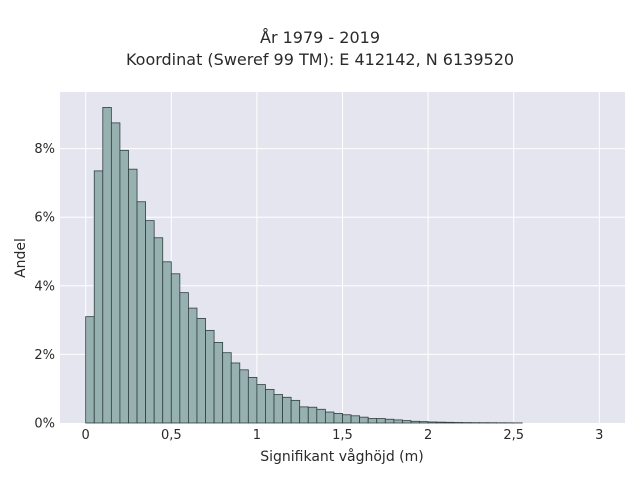  What do you see at coordinates (86, 435) in the screenshot?
I see `x-tick-label: 0` at bounding box center [86, 435].